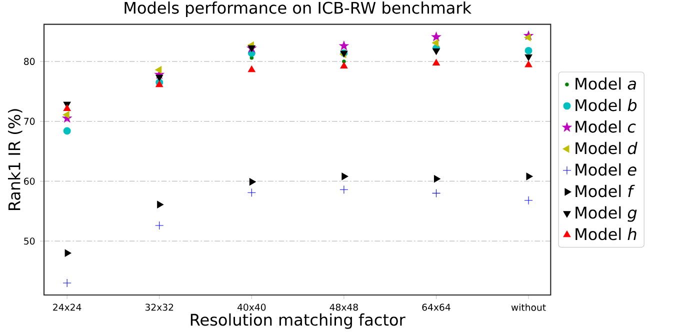 This screenshot has width=687, height=334. What do you see at coordinates (159, 307) in the screenshot?
I see `x-tick-label: 32x32` at bounding box center [159, 307].